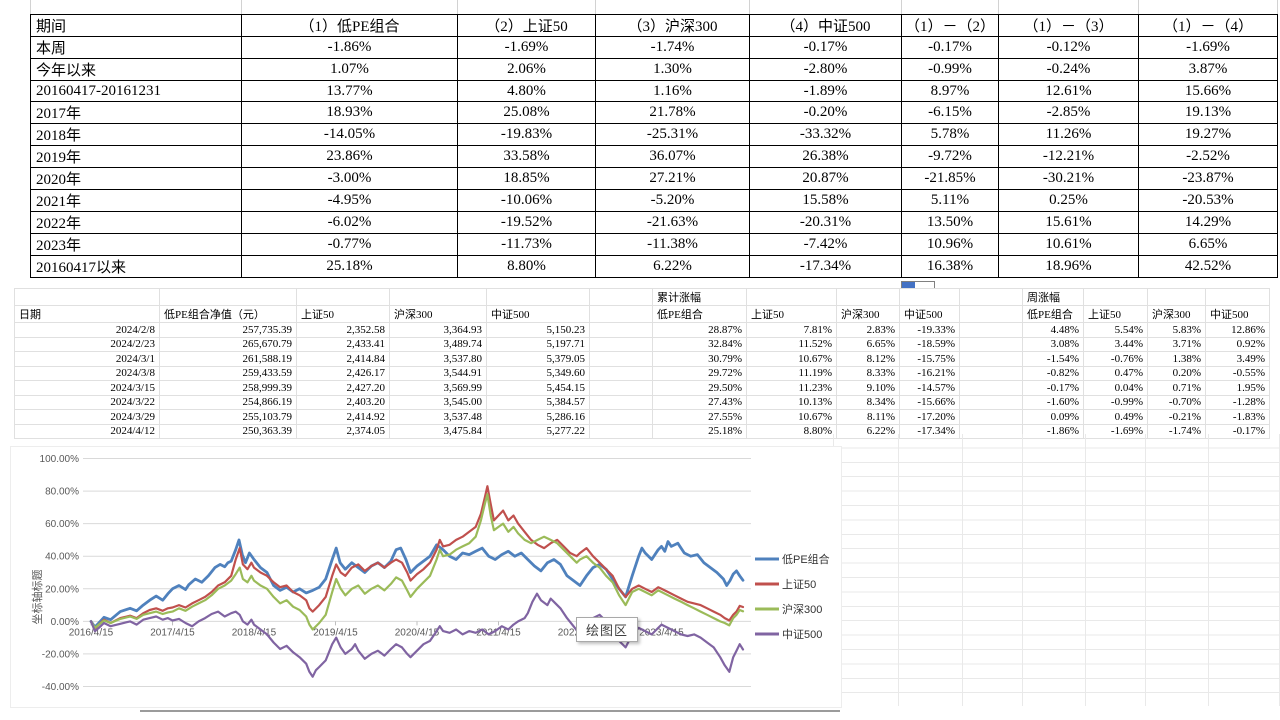  Describe the element at coordinates (87, 388) in the screenshot. I see `data-cell: 2024/3/15` at that location.